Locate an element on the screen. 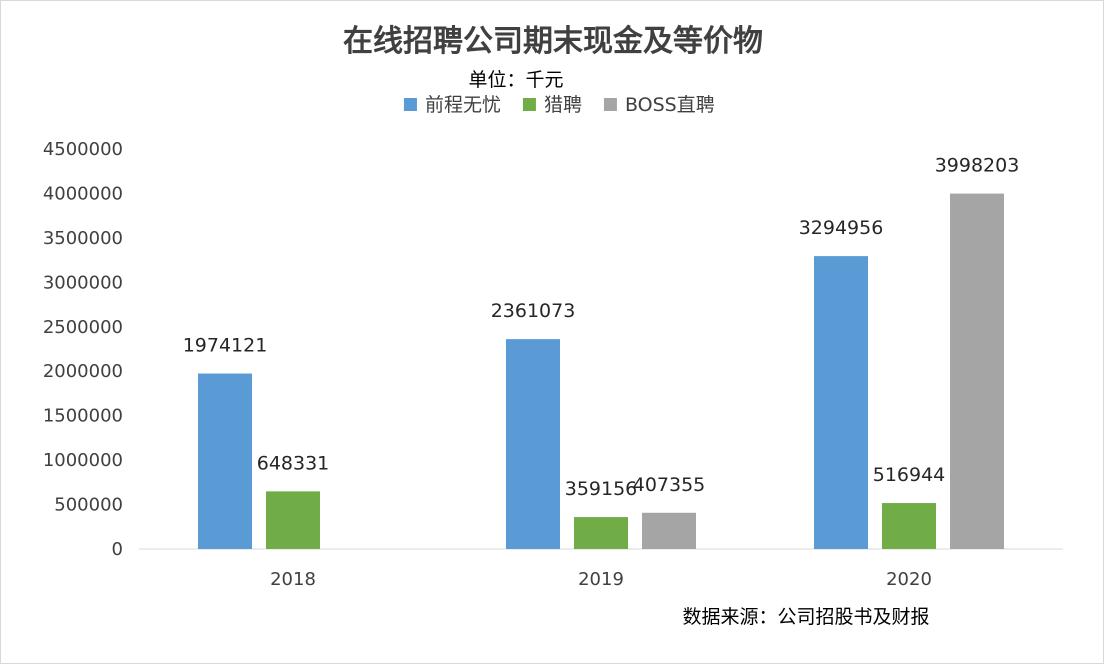 This screenshot has width=1104, height=664. y-tick-label: 2500000 is located at coordinates (83, 327).